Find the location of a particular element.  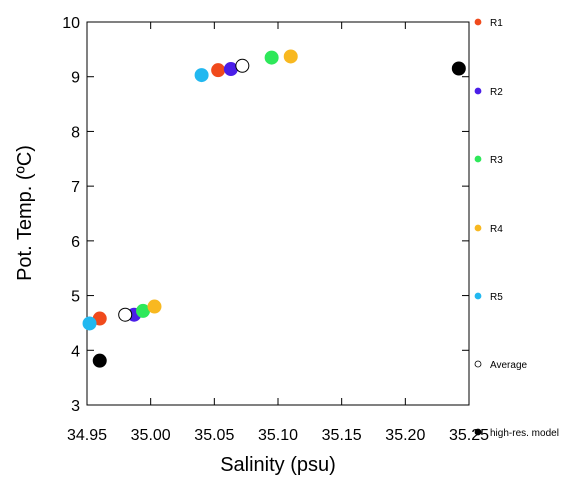

legend-marker-r1 is located at coordinates (478, 22).